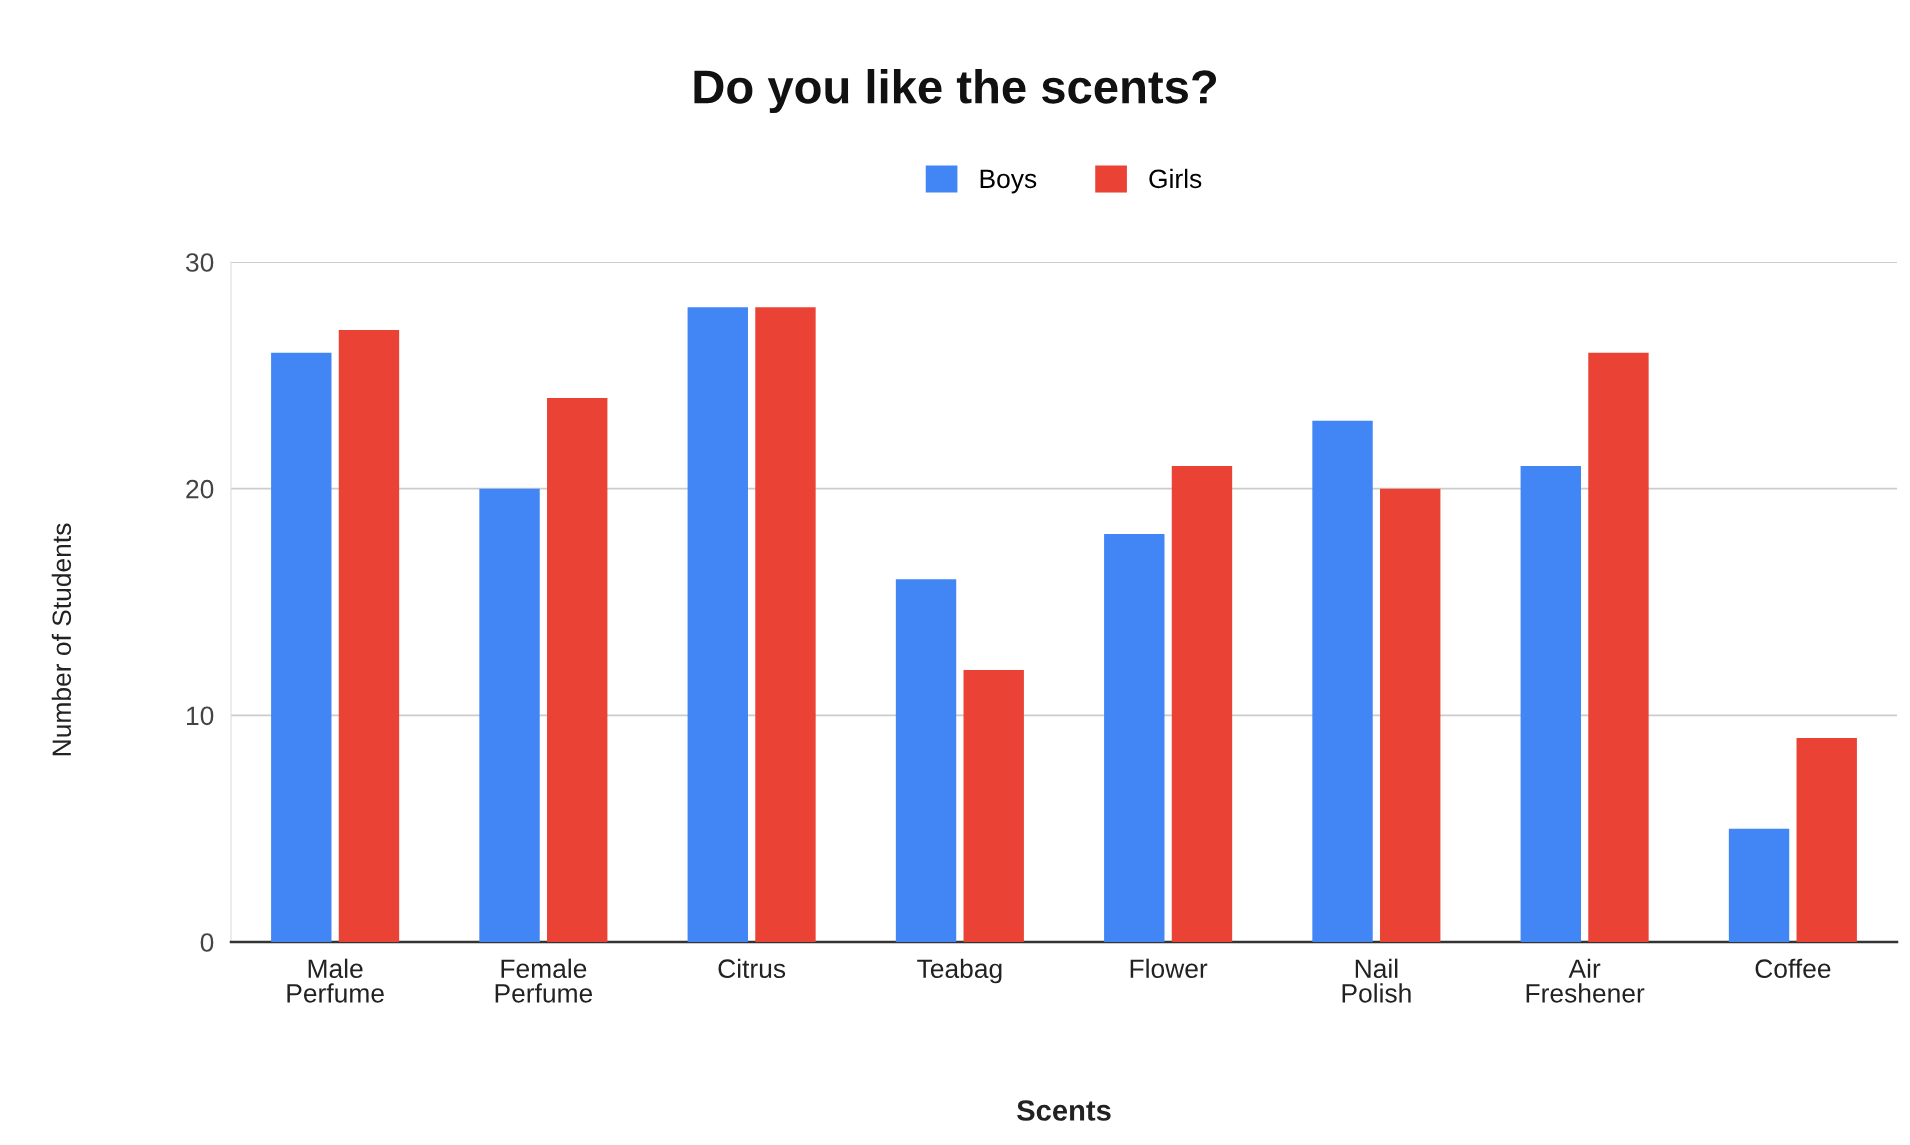  I want to click on x-tick-label: Air Freshener, so click(1585, 980).